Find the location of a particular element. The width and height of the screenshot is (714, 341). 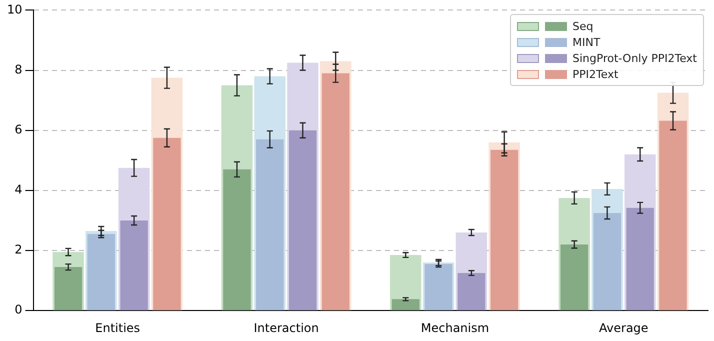

y-tick-label: 4 is located at coordinates (18, 189).